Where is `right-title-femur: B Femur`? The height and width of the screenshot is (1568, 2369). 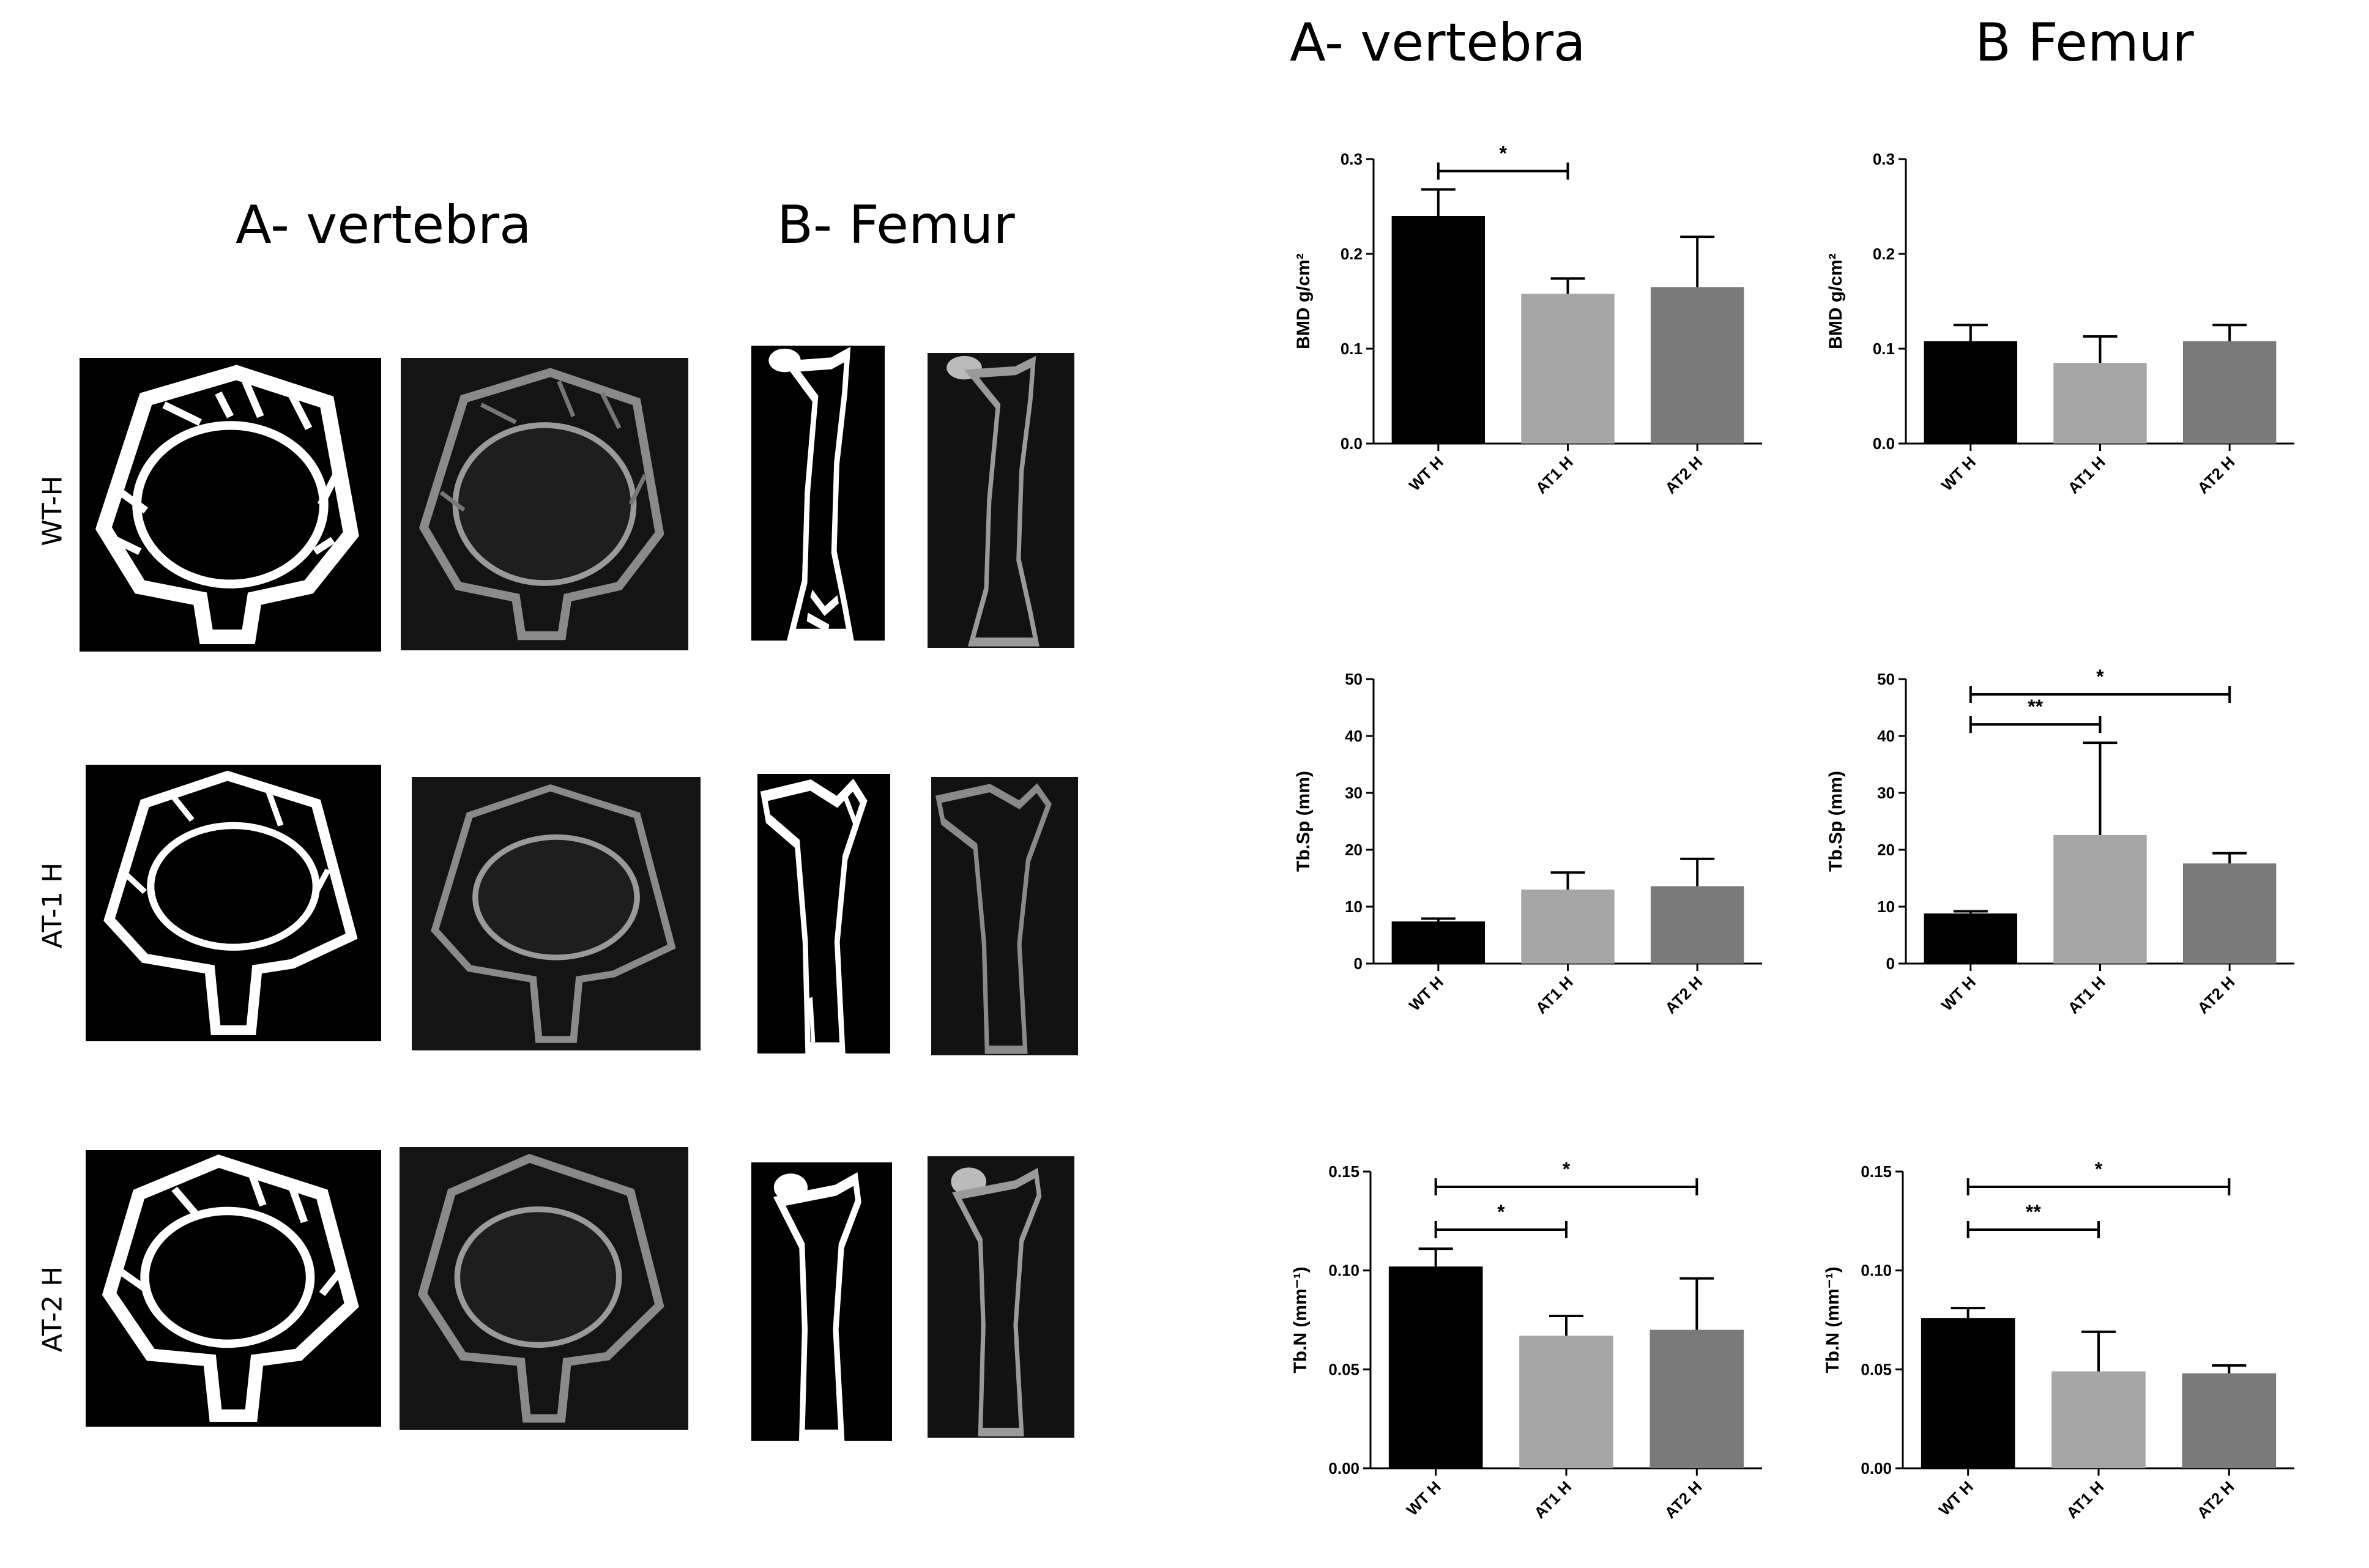 right-title-femur: B Femur is located at coordinates (2085, 42).